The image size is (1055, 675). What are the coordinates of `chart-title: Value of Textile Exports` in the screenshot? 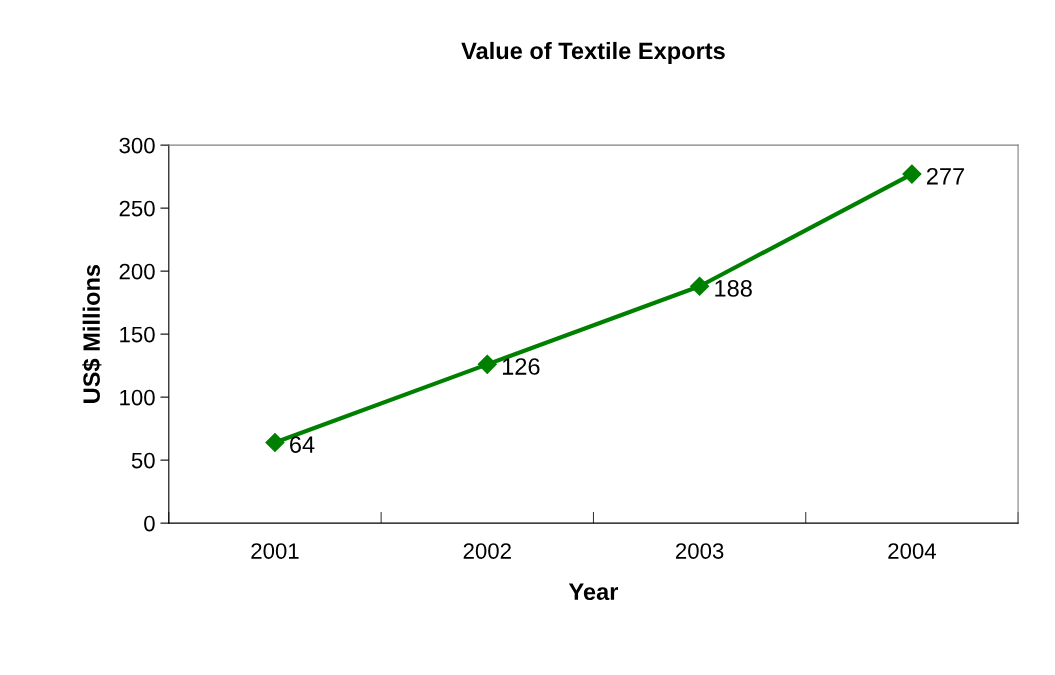 It's located at (593, 52).